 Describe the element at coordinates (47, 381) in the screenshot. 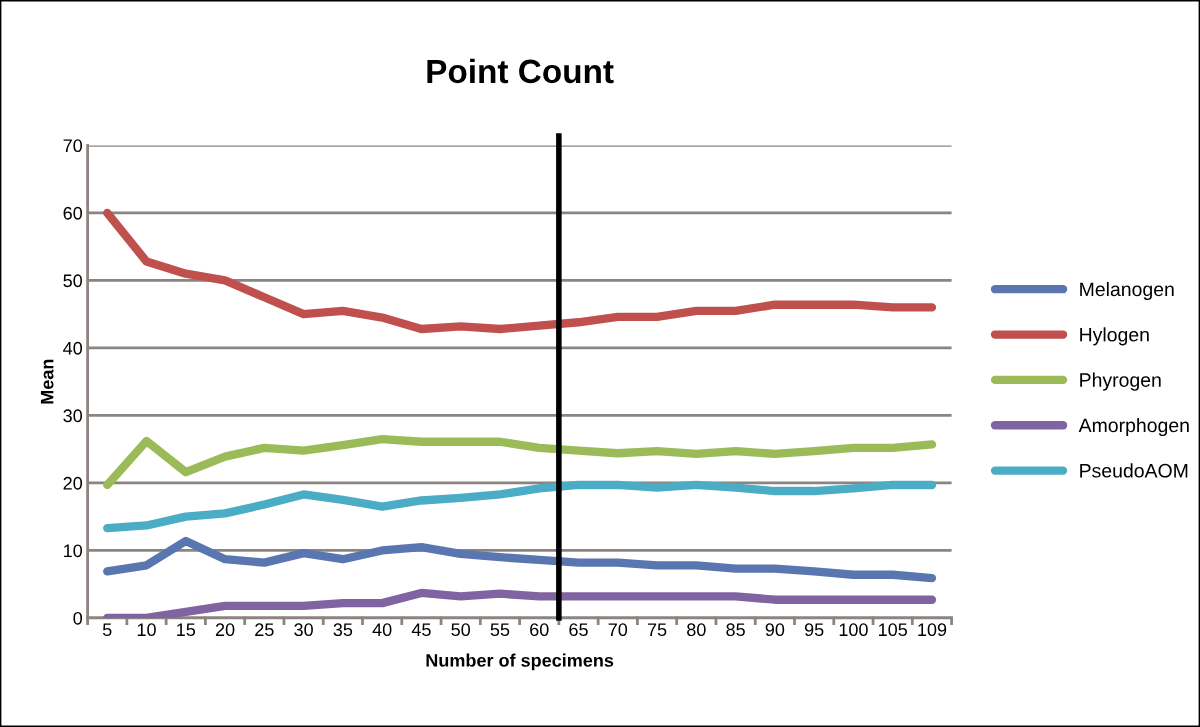

I see `y-axis-title: Mean` at that location.